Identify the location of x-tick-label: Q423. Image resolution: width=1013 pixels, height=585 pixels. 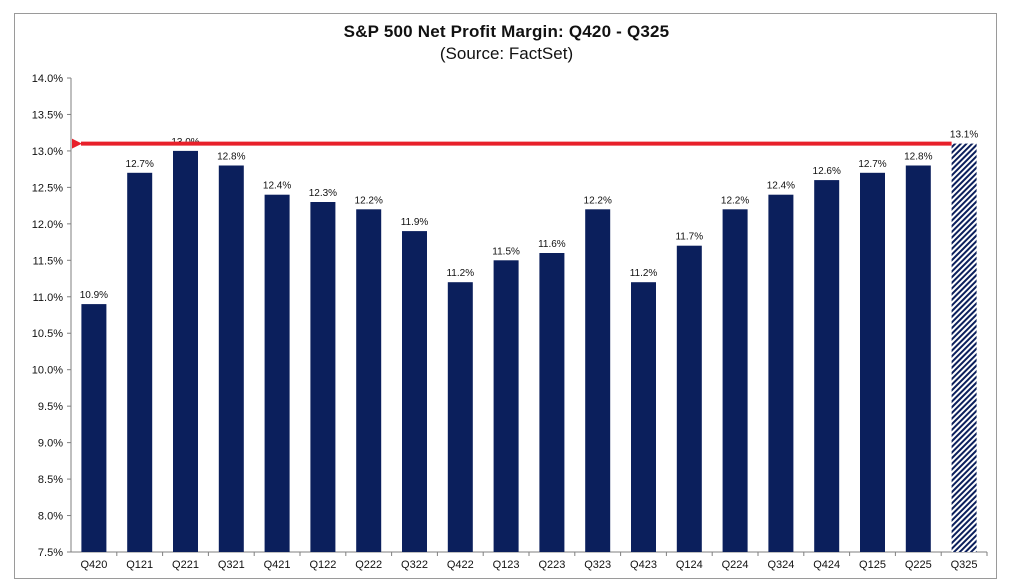
(643, 565).